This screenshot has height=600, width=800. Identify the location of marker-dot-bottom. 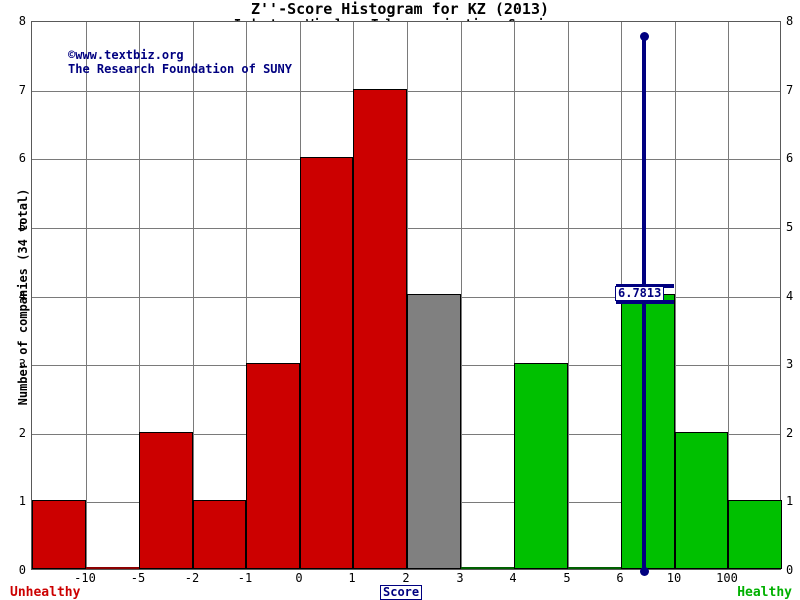
(644, 571).